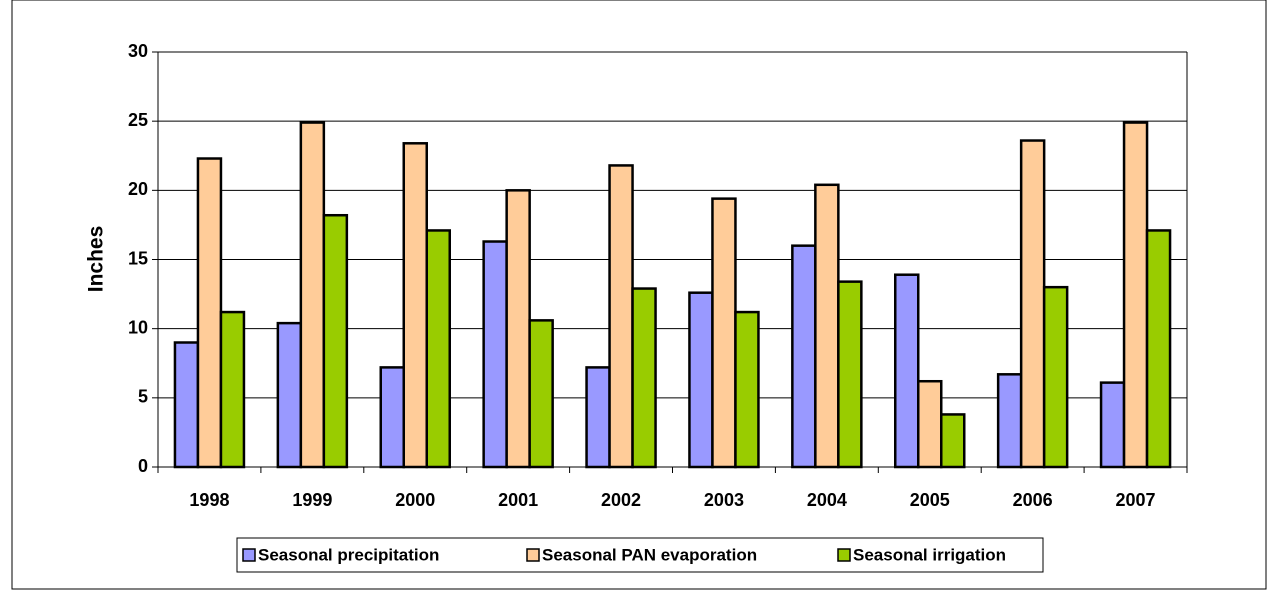 This screenshot has height=590, width=1278. What do you see at coordinates (138, 189) in the screenshot?
I see `y-tick-label: 20` at bounding box center [138, 189].